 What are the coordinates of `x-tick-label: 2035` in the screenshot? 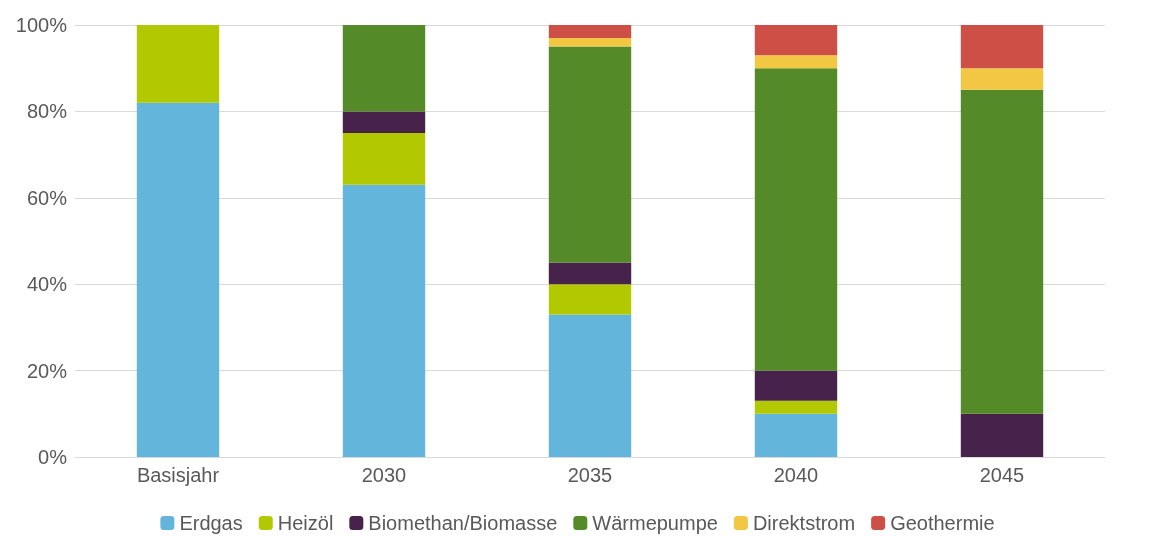 It's located at (590, 475).